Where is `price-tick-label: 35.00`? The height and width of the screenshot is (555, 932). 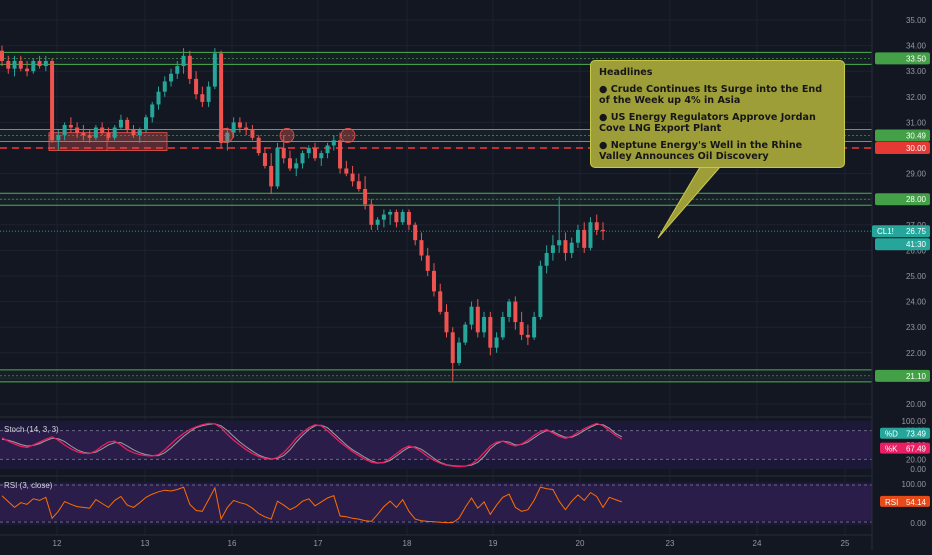 price-tick-label: 35.00 is located at coordinates (916, 20).